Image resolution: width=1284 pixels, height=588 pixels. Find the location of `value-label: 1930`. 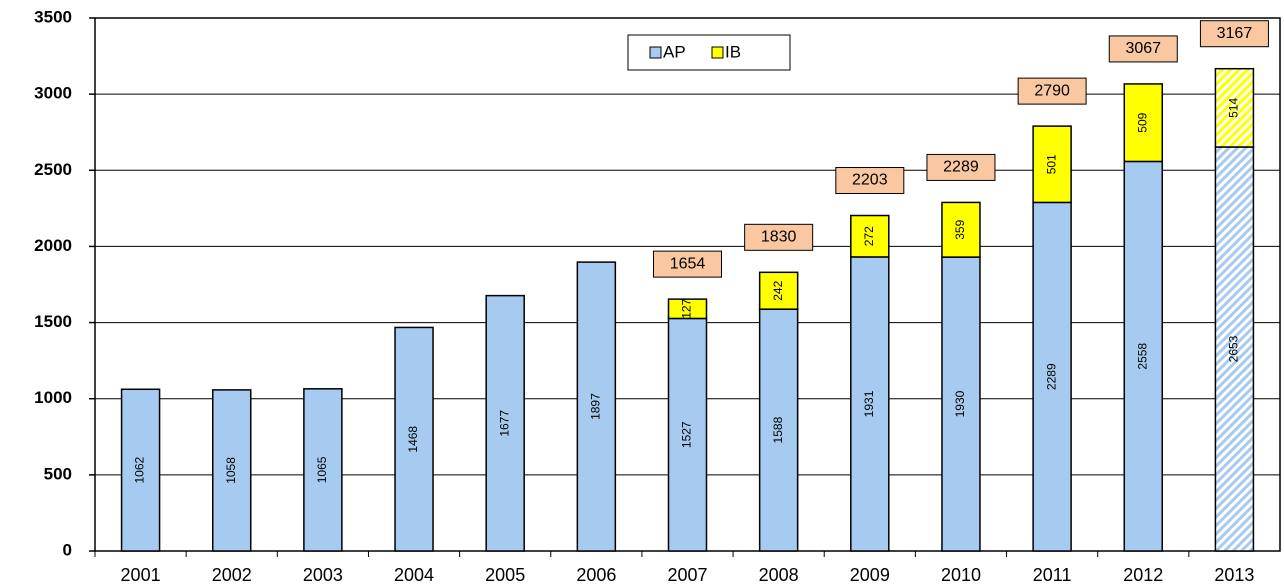

value-label: 1930 is located at coordinates (960, 403).